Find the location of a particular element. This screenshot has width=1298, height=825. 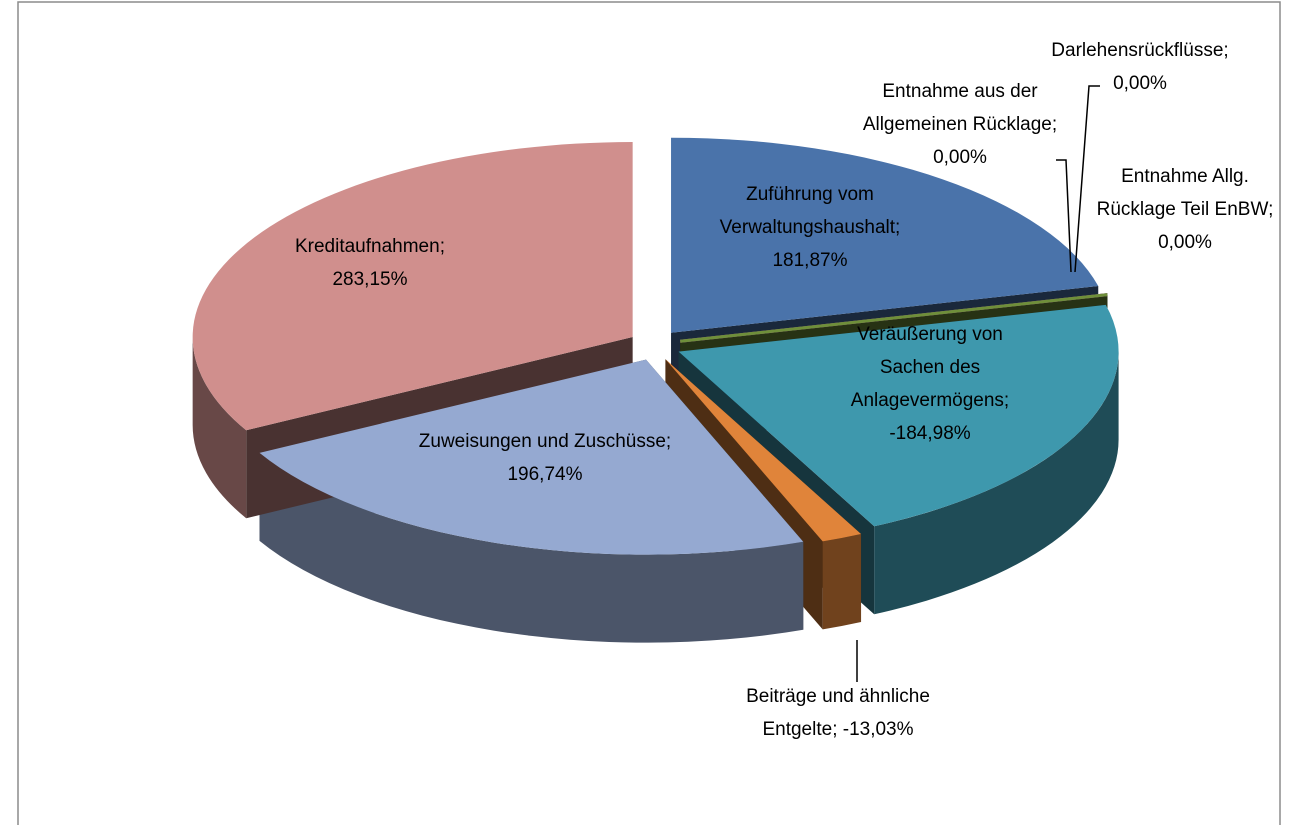

label-category: Kreditaufnahmen is located at coordinates (367, 246).